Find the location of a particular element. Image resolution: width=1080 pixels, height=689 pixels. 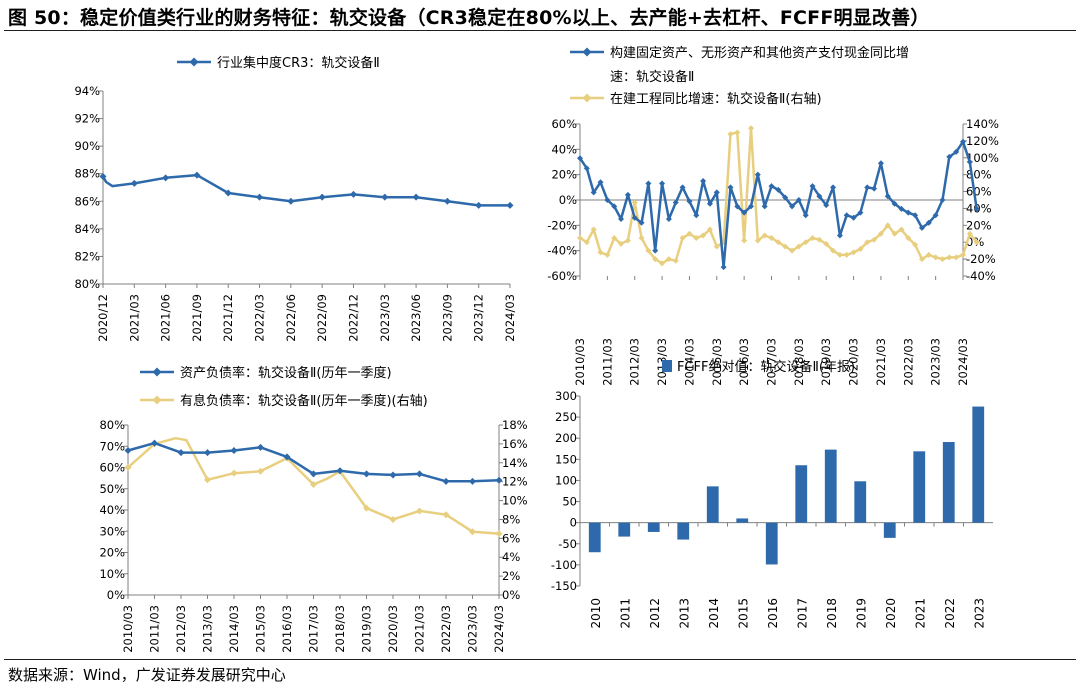

legend-construction-swatch-marker is located at coordinates (587, 98).